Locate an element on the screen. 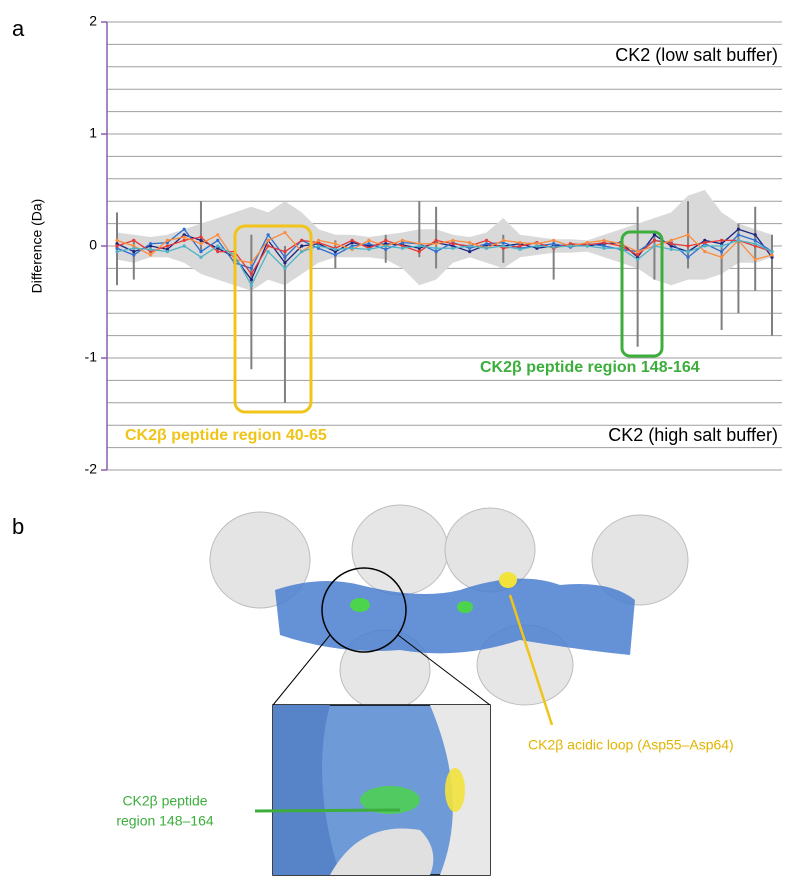 This screenshot has width=800, height=889. highlight-box is located at coordinates (273, 319).